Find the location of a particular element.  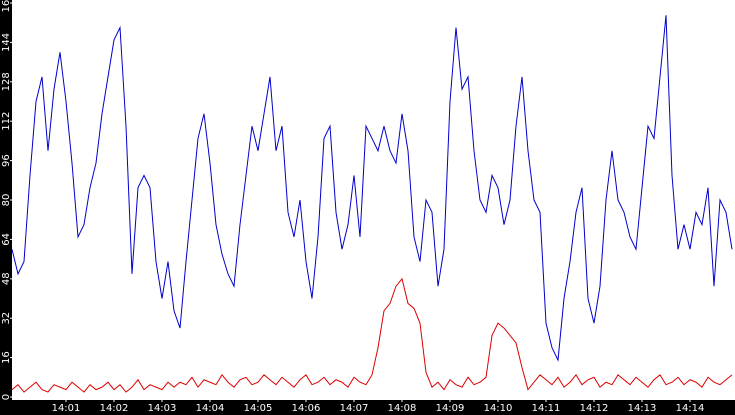

x-tick-label: 14:11 is located at coordinates (546, 408).